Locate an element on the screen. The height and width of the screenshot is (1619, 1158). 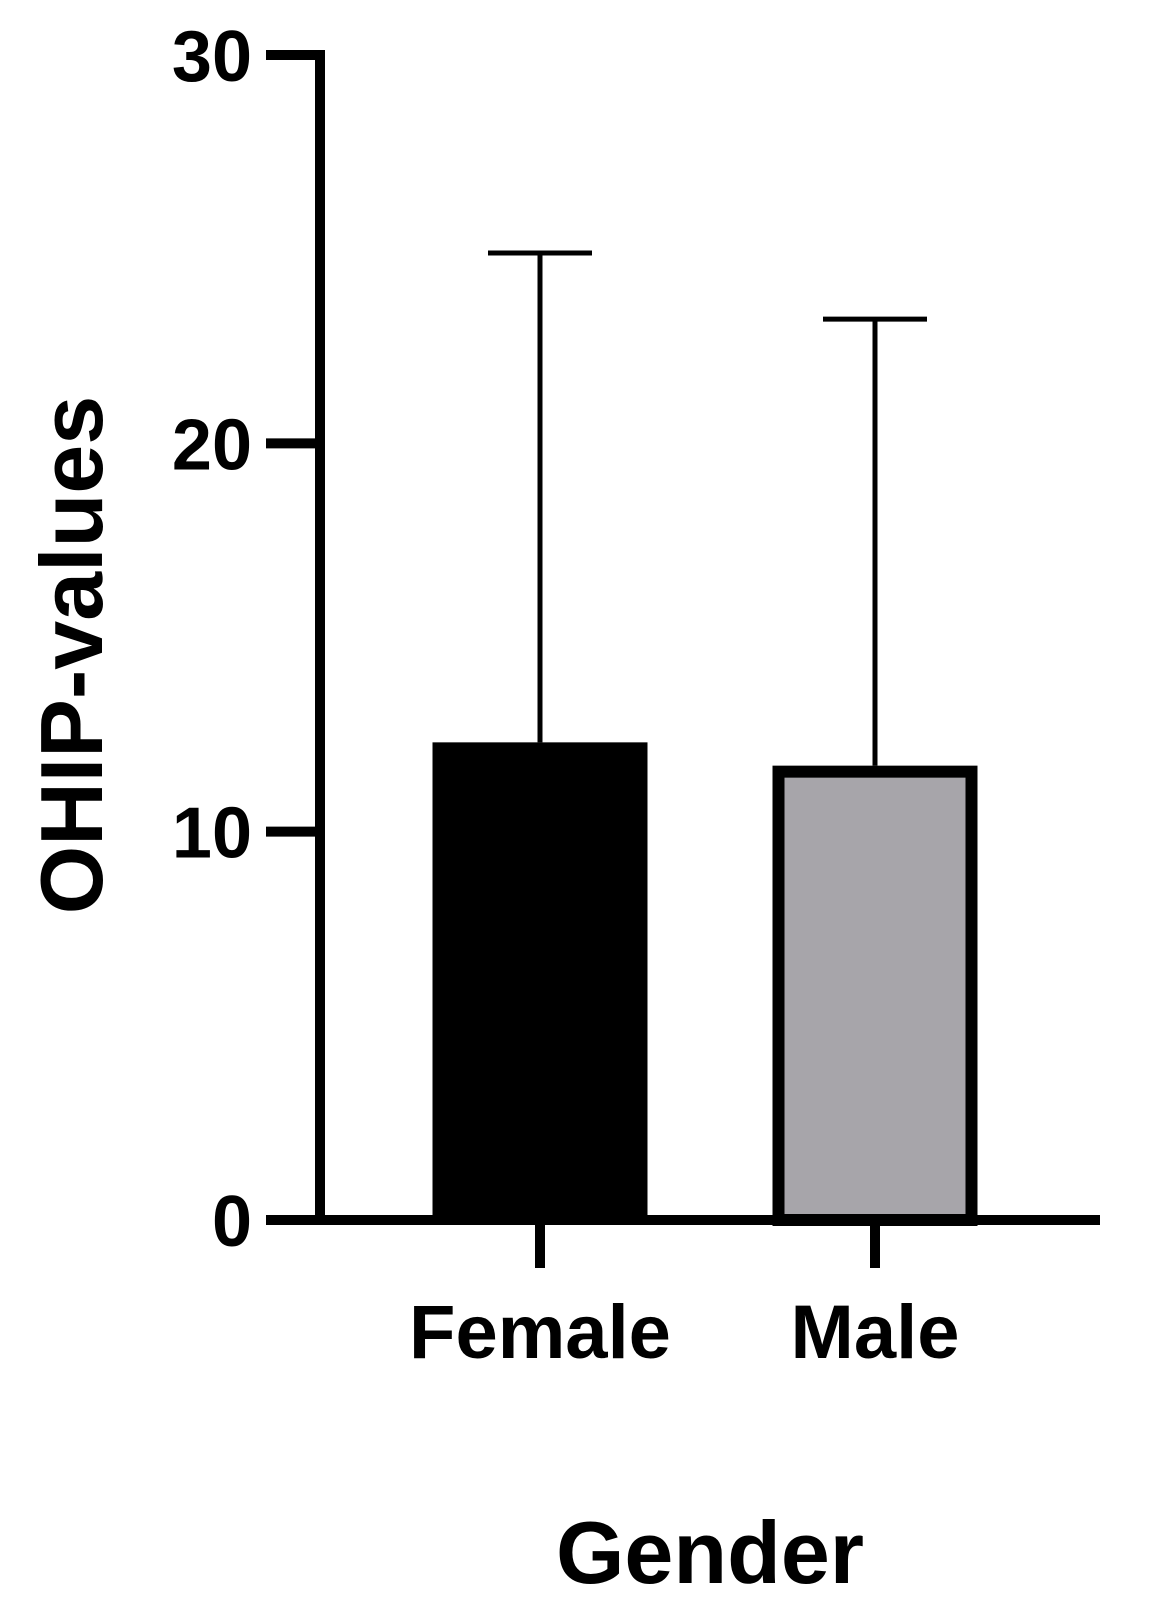
y-axis-title: OHIP-values is located at coordinates (71, 655).